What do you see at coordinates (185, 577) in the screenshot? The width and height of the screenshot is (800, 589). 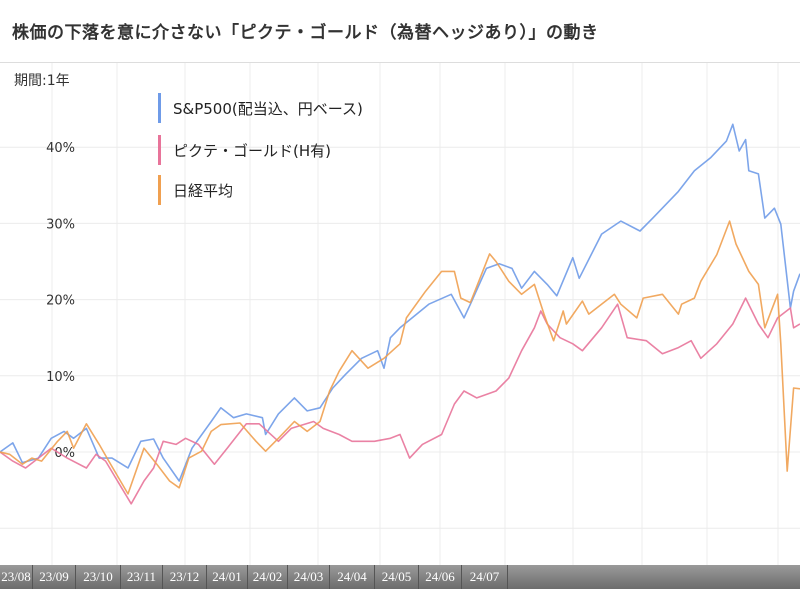 I see `x-tick-label: 23/12` at bounding box center [185, 577].